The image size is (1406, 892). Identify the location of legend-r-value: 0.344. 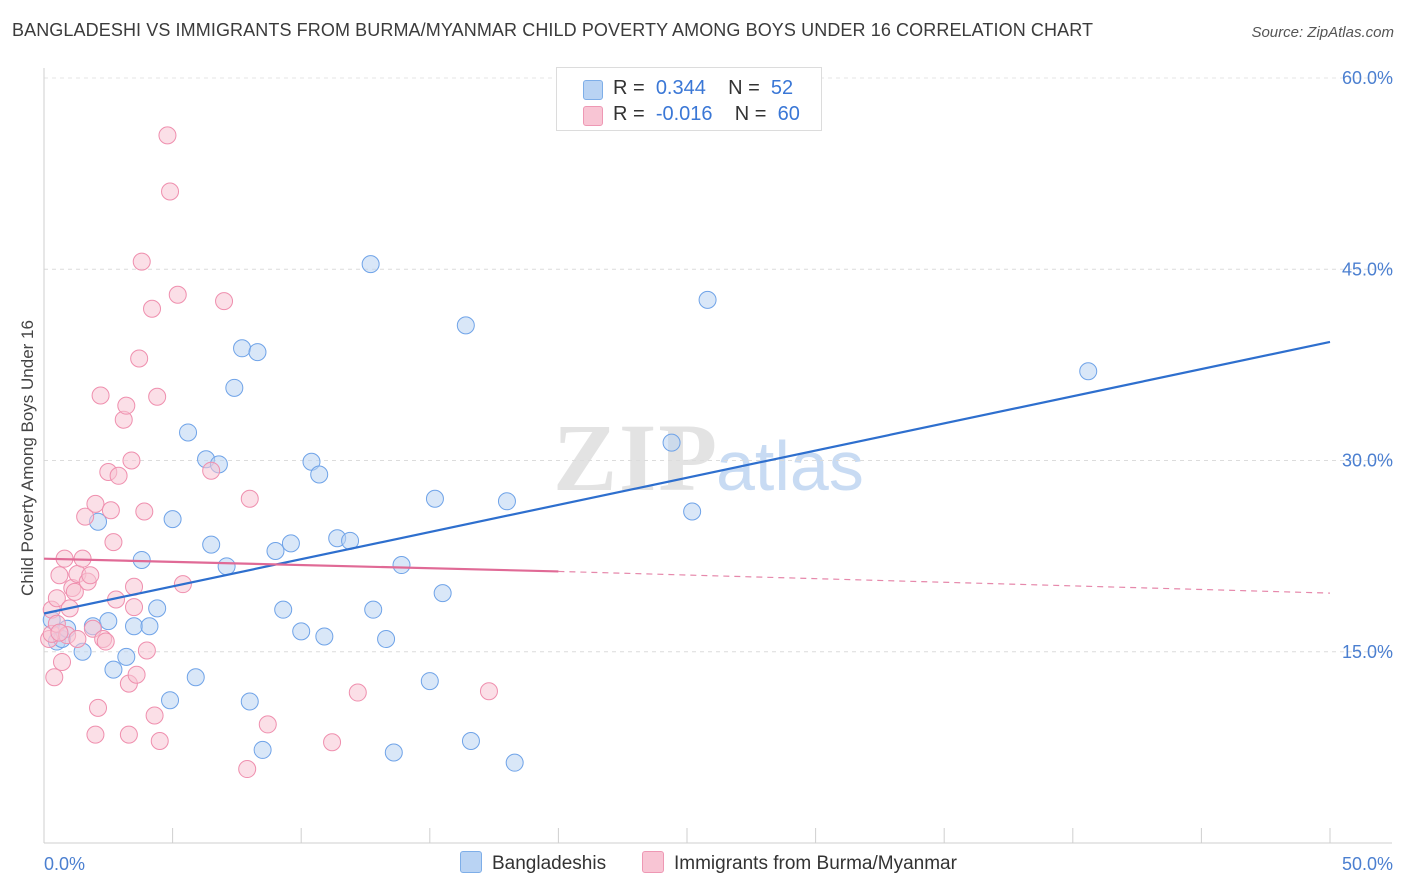
(680, 88).